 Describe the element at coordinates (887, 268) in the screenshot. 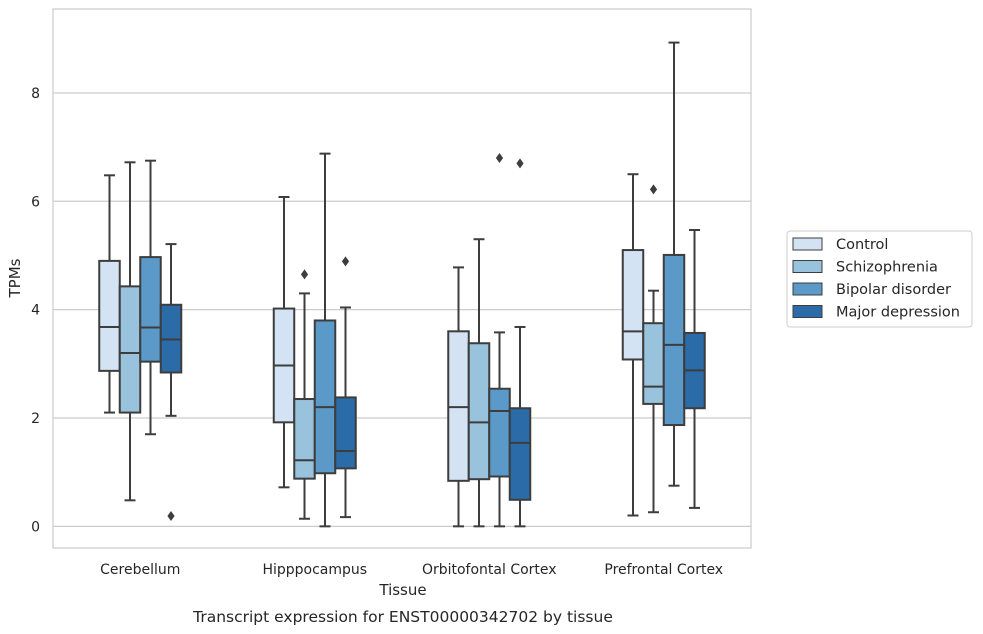

I see `legend-label: Schizophrenia` at that location.